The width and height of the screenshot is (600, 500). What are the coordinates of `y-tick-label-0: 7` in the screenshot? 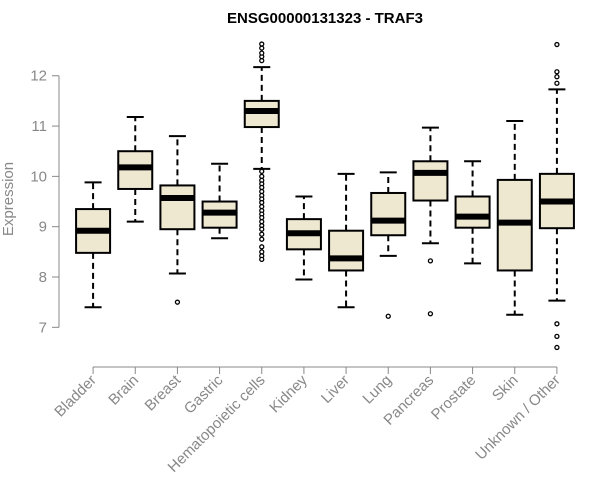 It's located at (43, 327).